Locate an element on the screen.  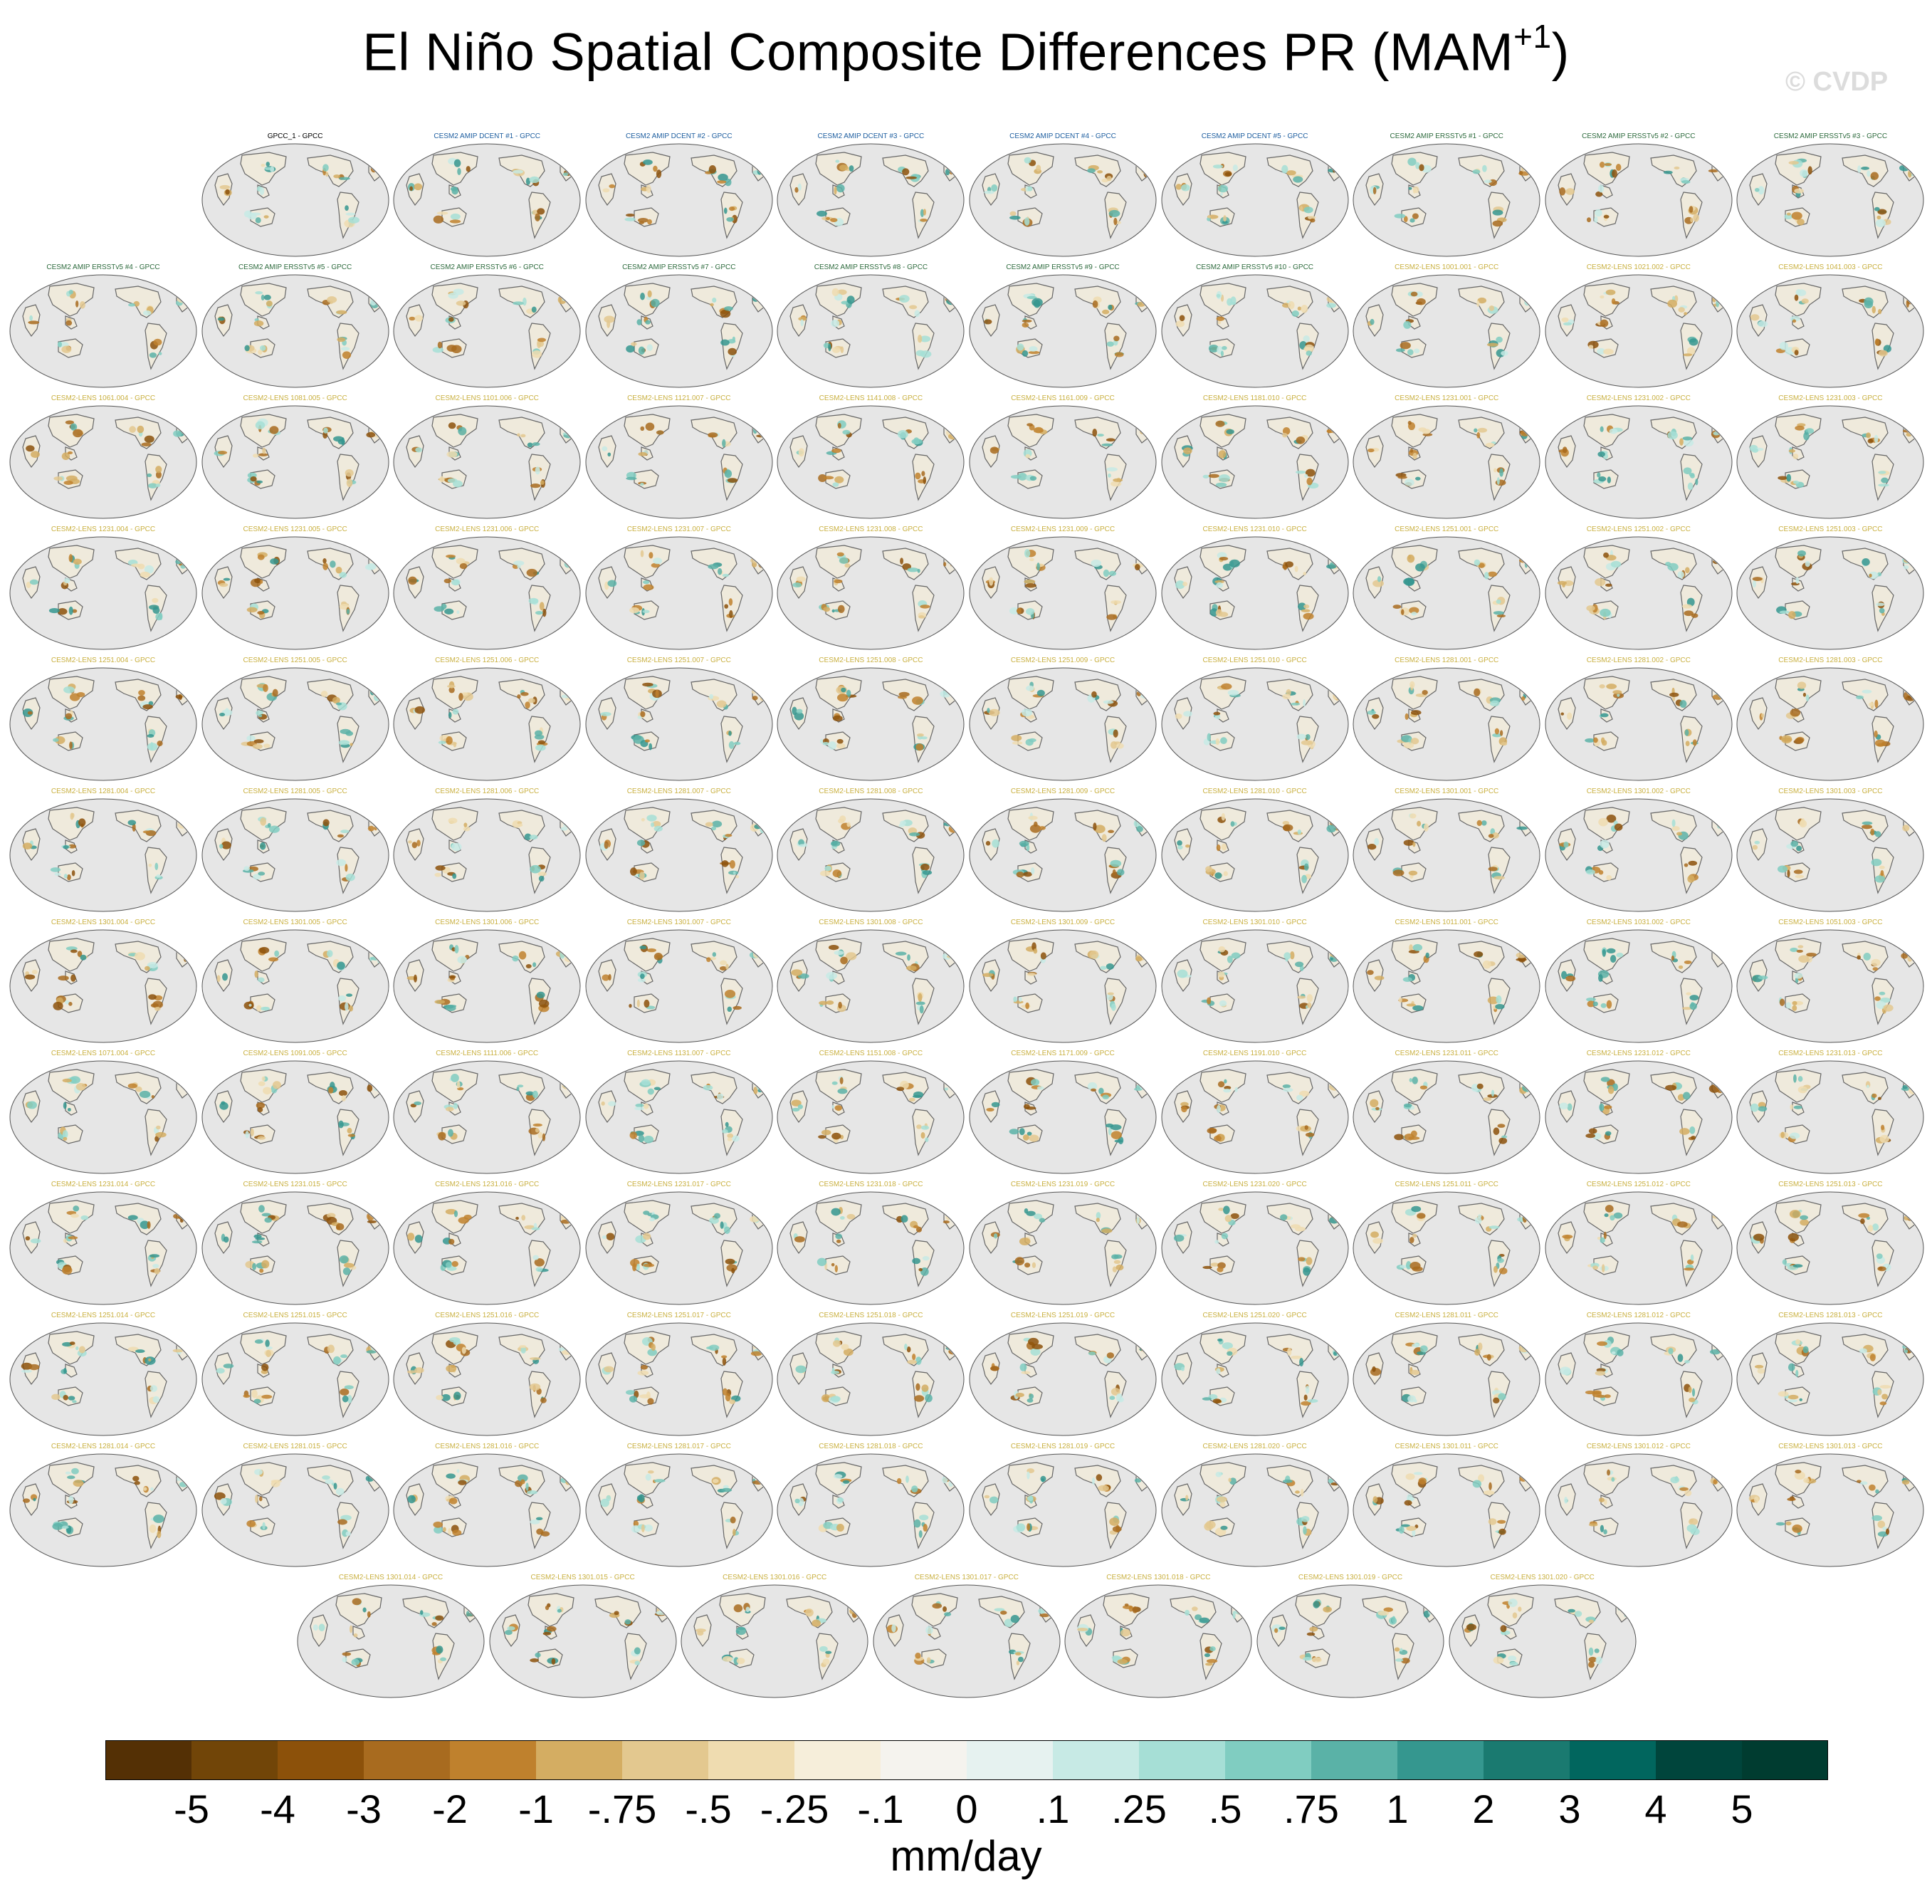
map-panel: CESM2-LENS 1251.019 - GPCC is located at coordinates (1062, 1374).